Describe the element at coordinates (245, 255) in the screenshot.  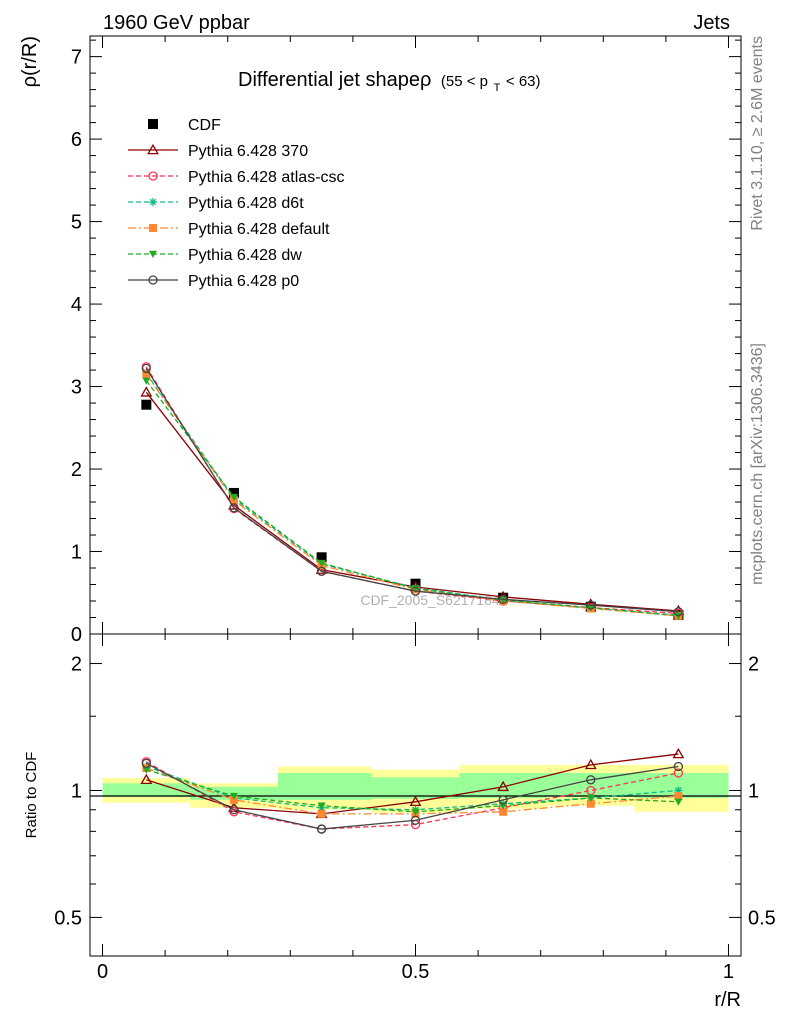
I see `legend-label: Pythia 6.428 dw` at that location.